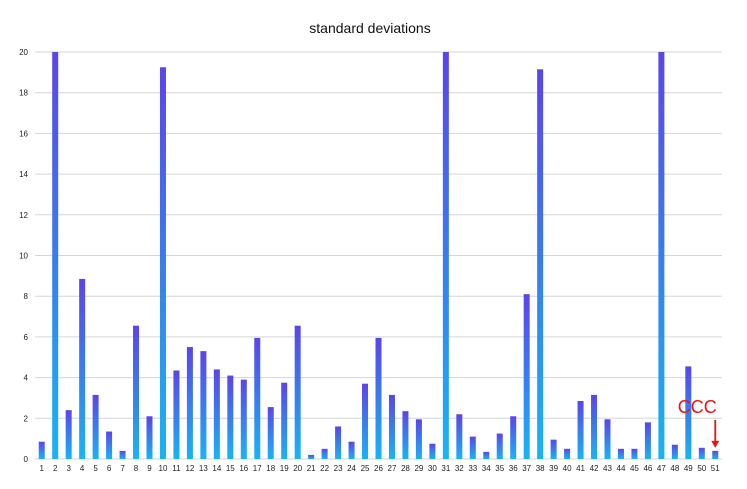 The height and width of the screenshot is (489, 747). Describe the element at coordinates (26, 337) in the screenshot. I see `y-tick-label: 6` at that location.